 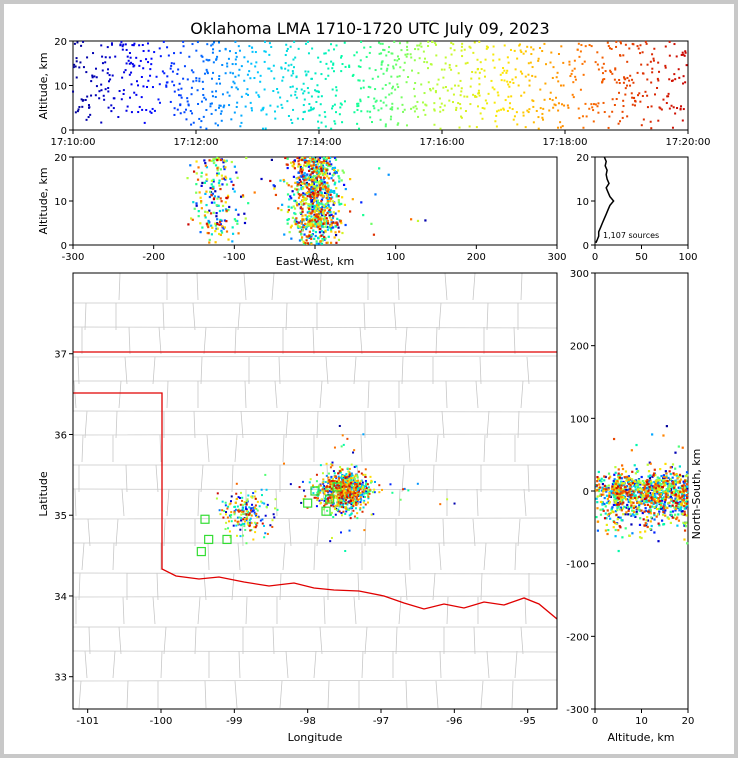 I want to click on y-tick-label: 20, so click(x=60, y=42).